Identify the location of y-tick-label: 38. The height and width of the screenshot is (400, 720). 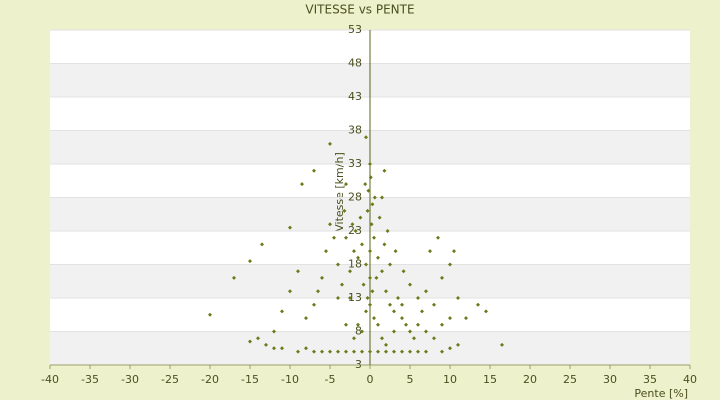
(355, 130).